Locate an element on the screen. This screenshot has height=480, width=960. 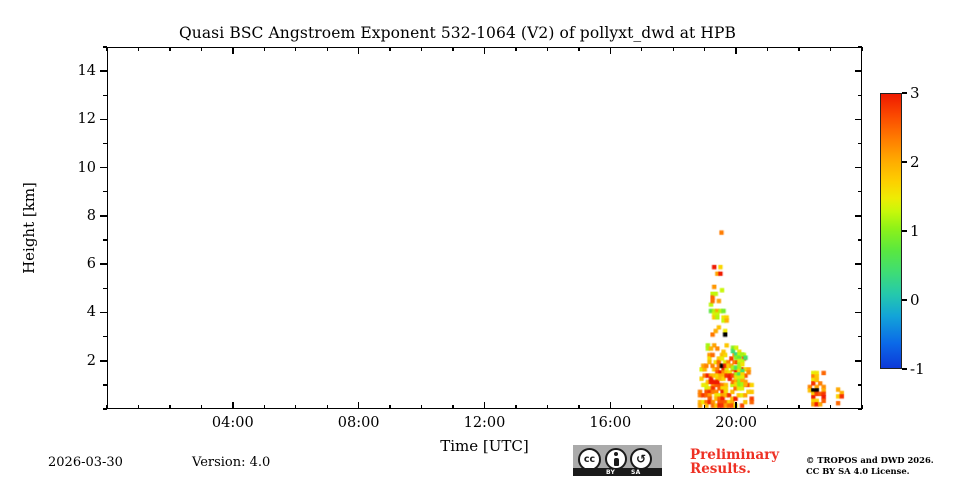
cc-by-body is located at coordinates (616, 461).